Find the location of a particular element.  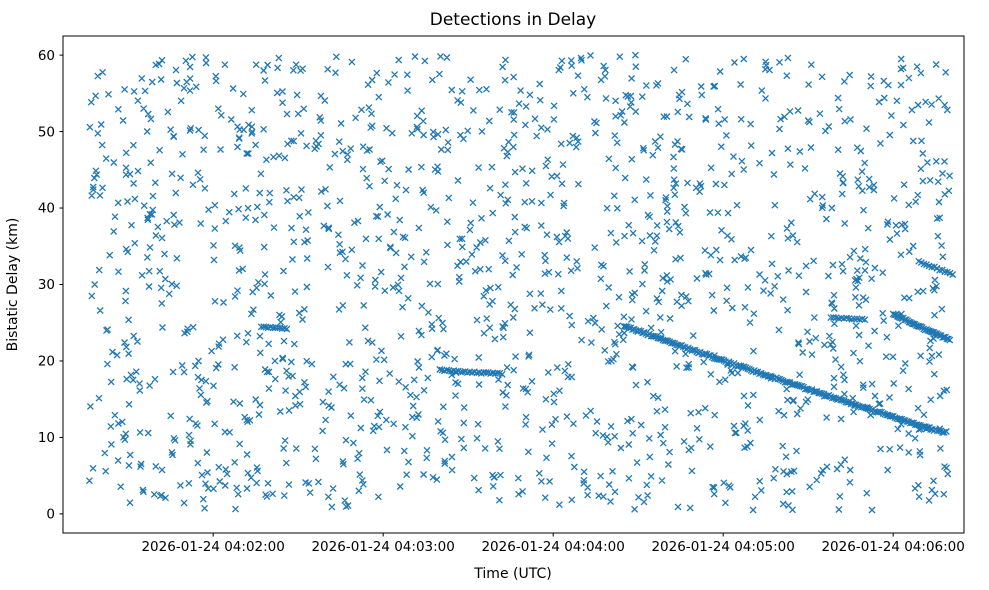

y-tick-label: 0 is located at coordinates (50, 515).